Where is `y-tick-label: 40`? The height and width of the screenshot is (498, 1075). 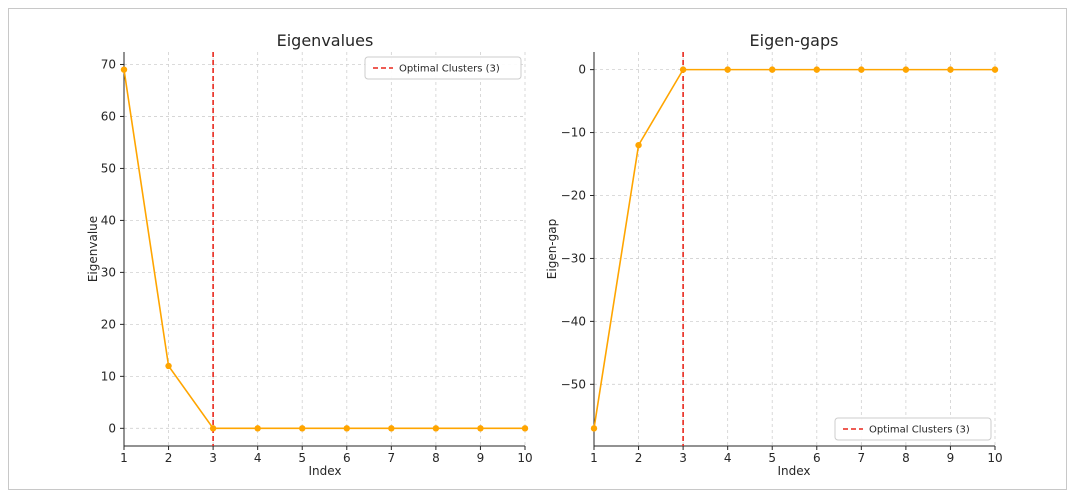
y-tick-label: 40 is located at coordinates (108, 220).